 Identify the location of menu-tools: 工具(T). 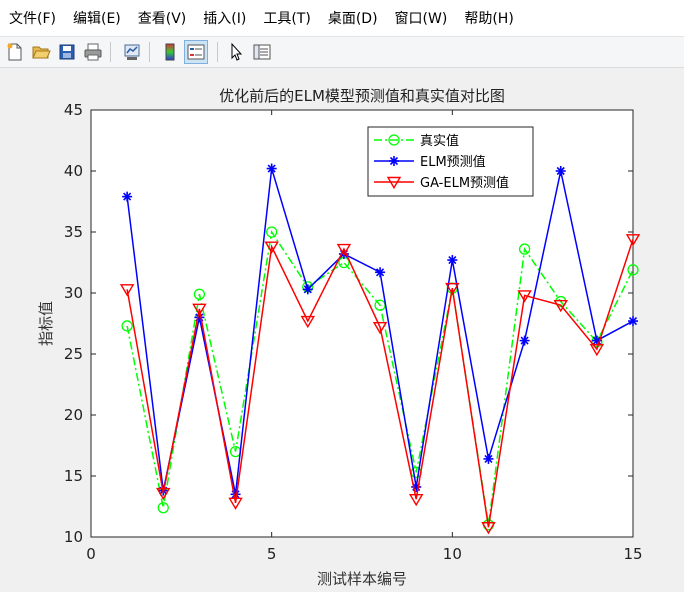
(287, 19).